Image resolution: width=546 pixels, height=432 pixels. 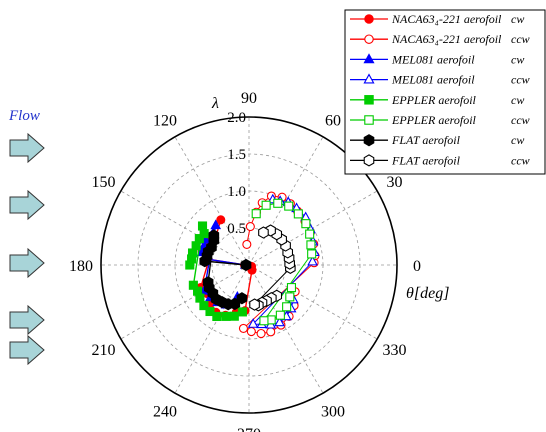 I want to click on radial-tick-label: 0.5, so click(x=236, y=229).